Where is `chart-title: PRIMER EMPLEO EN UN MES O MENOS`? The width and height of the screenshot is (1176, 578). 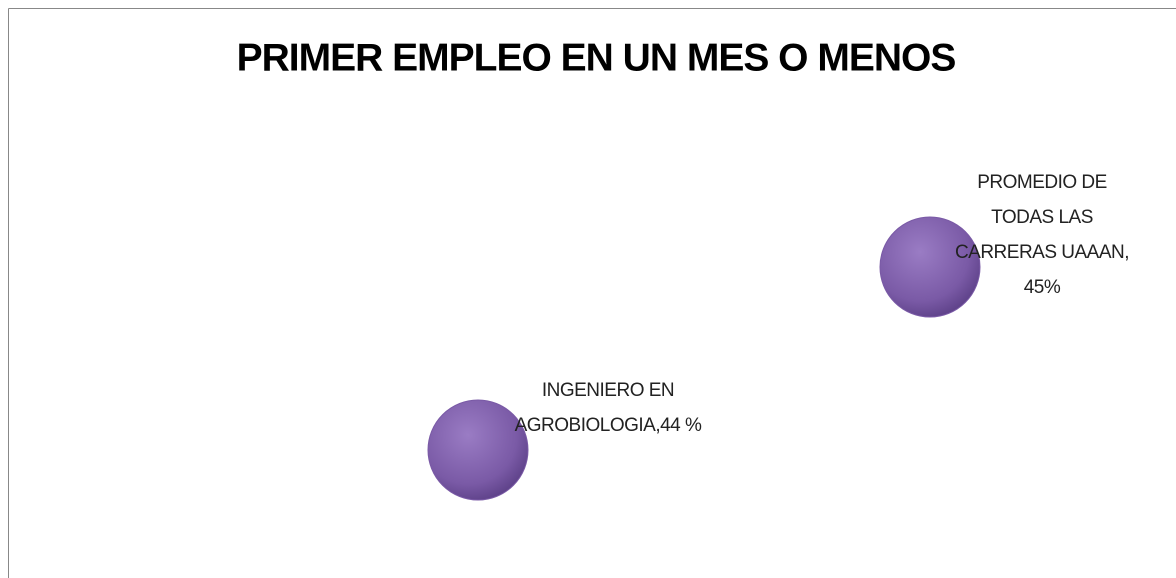 chart-title: PRIMER EMPLEO EN UN MES O MENOS is located at coordinates (596, 57).